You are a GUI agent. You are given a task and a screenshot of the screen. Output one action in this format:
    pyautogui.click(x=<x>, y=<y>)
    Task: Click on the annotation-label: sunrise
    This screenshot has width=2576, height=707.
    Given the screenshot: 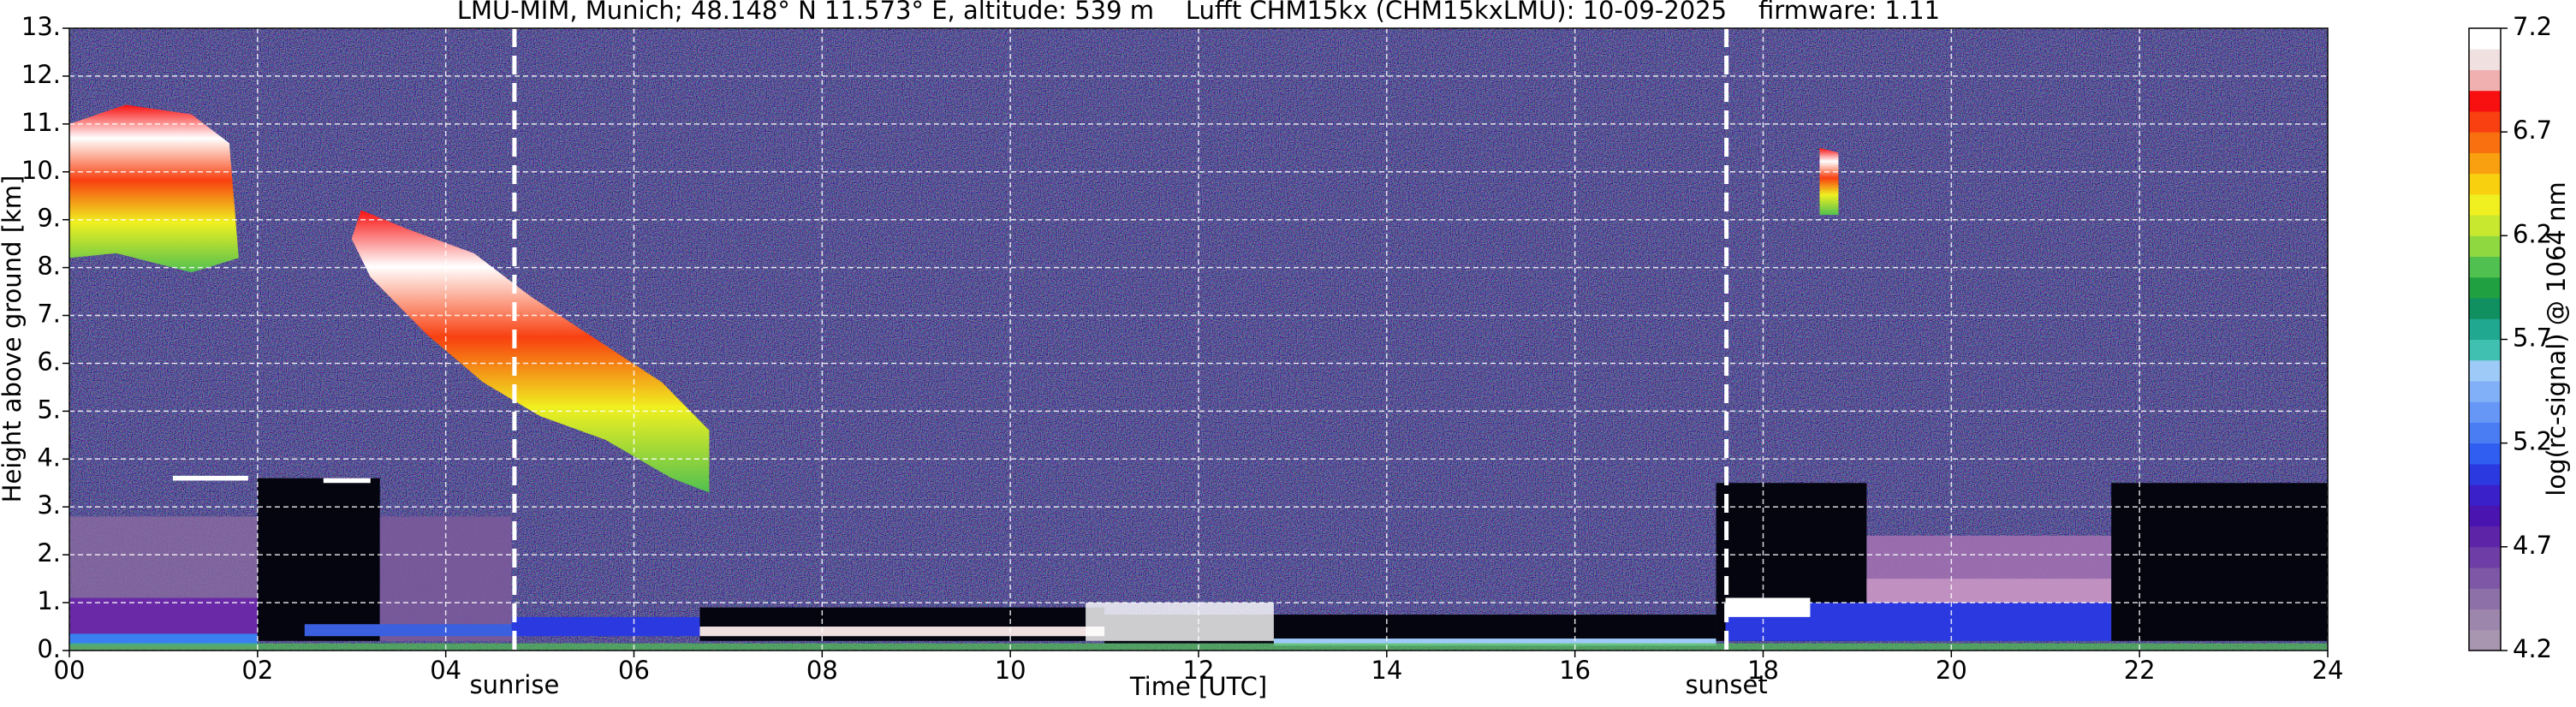 What is the action you would take?
    pyautogui.click(x=514, y=684)
    